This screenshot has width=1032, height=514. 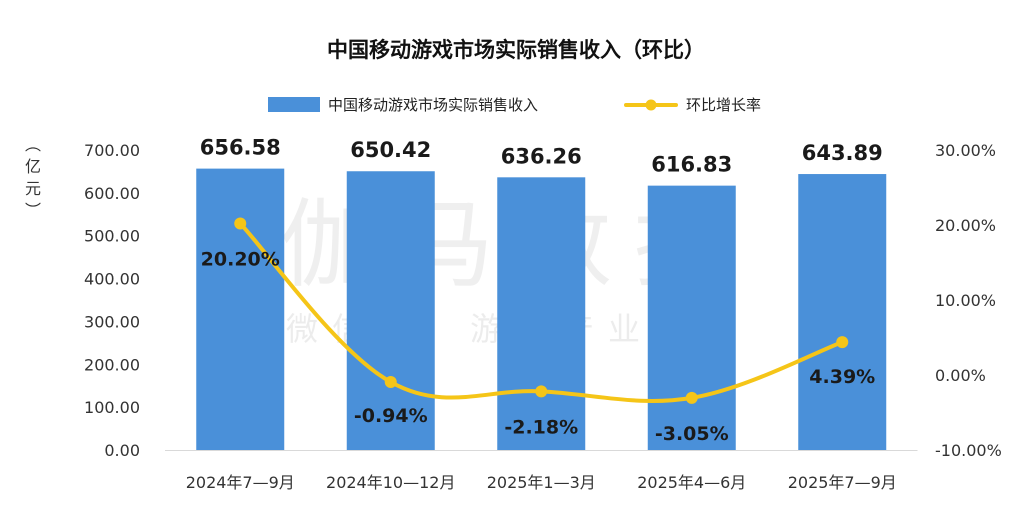 What do you see at coordinates (112, 364) in the screenshot?
I see `y-left-tick: 200.00` at bounding box center [112, 364].